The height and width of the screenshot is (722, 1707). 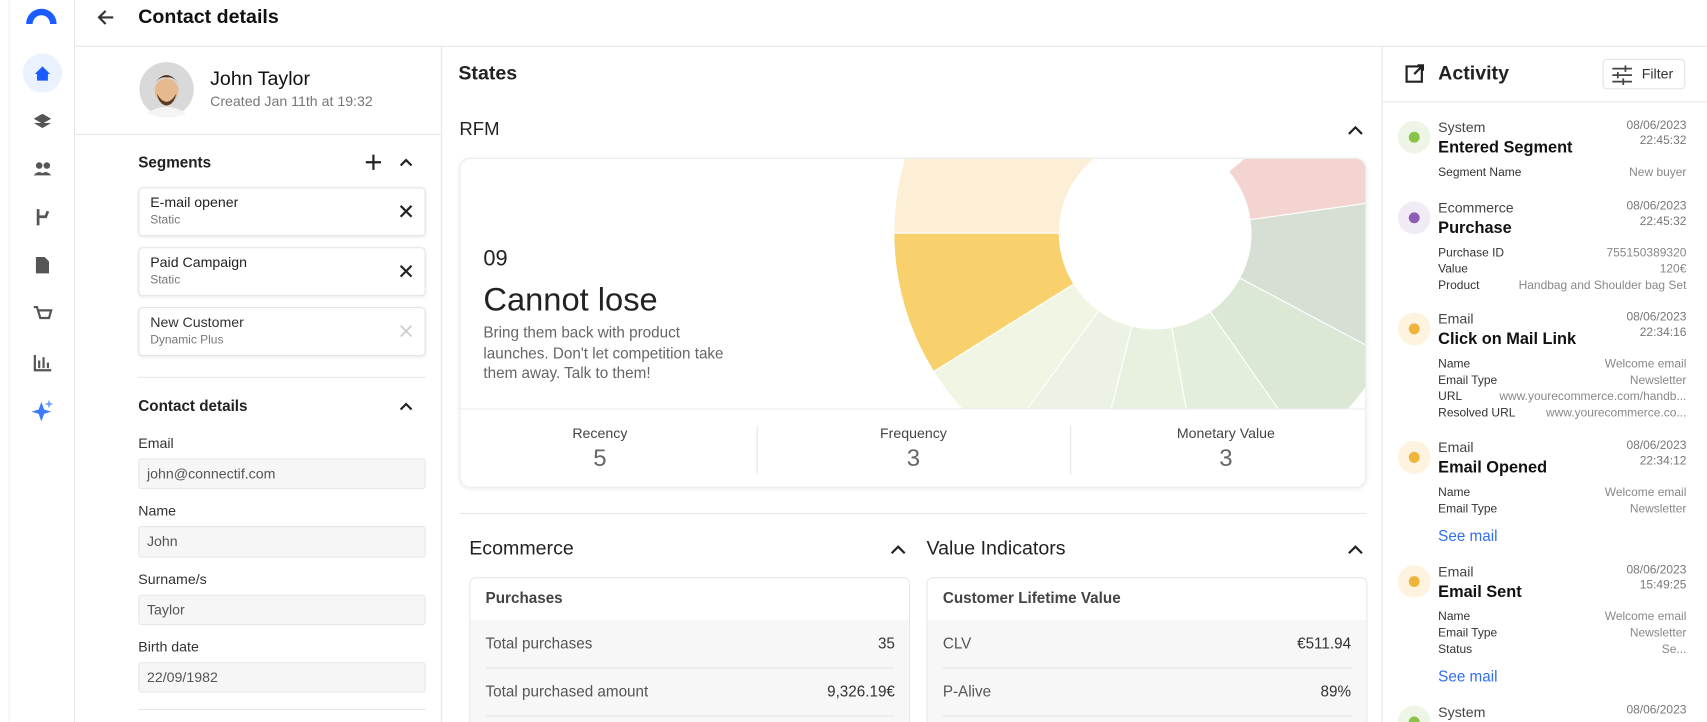 What do you see at coordinates (43, 217) in the screenshot?
I see `flow-icon` at bounding box center [43, 217].